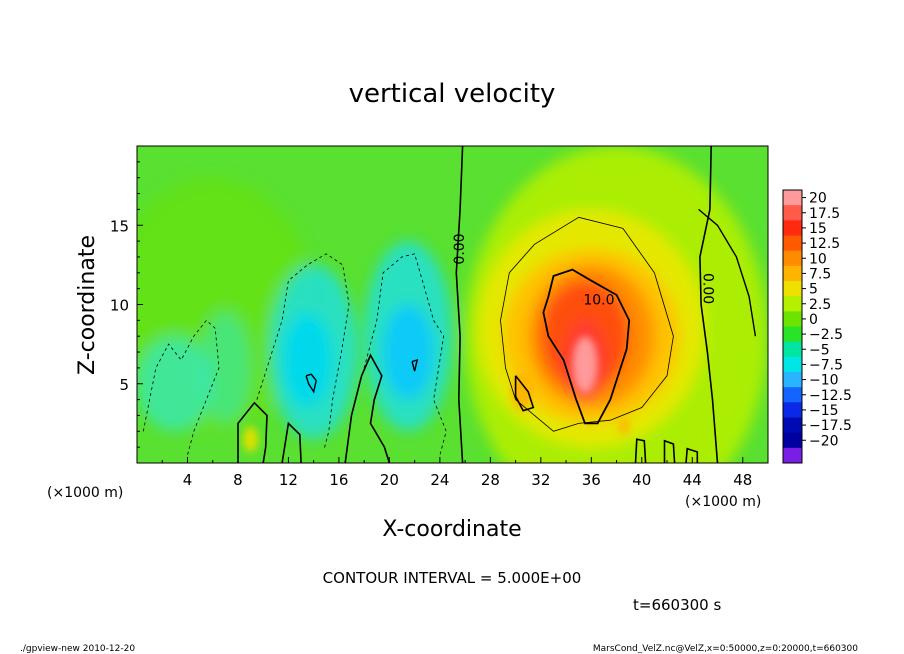 The width and height of the screenshot is (904, 654). I want to click on colorbar-label: −20, so click(824, 441).